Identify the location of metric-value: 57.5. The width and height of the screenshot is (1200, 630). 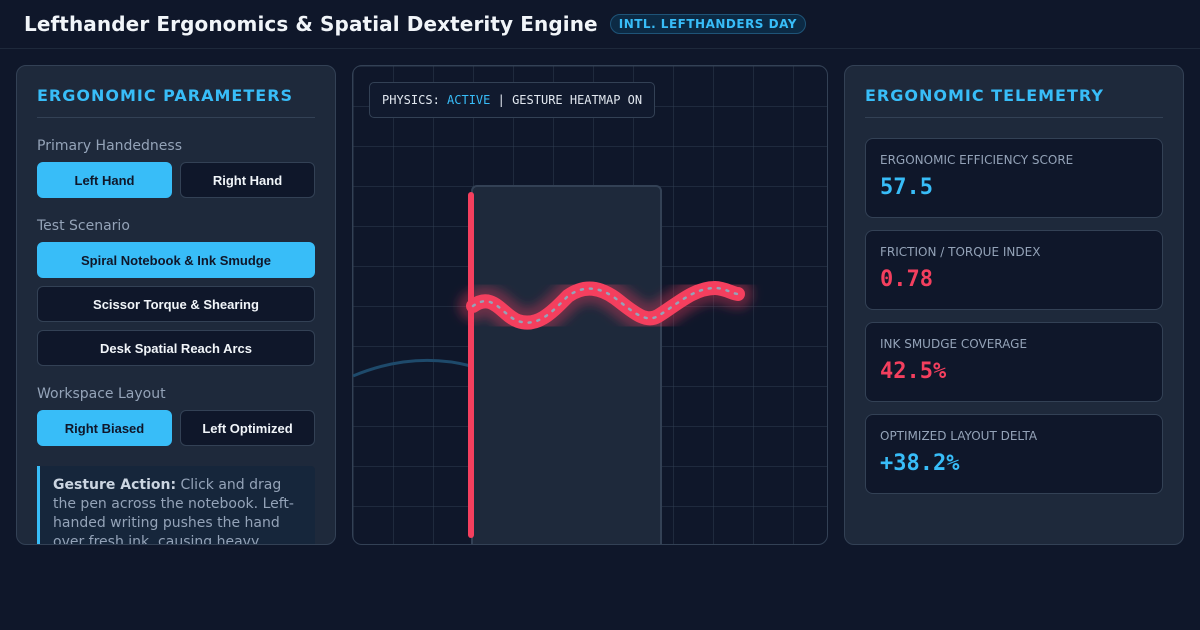
(906, 187).